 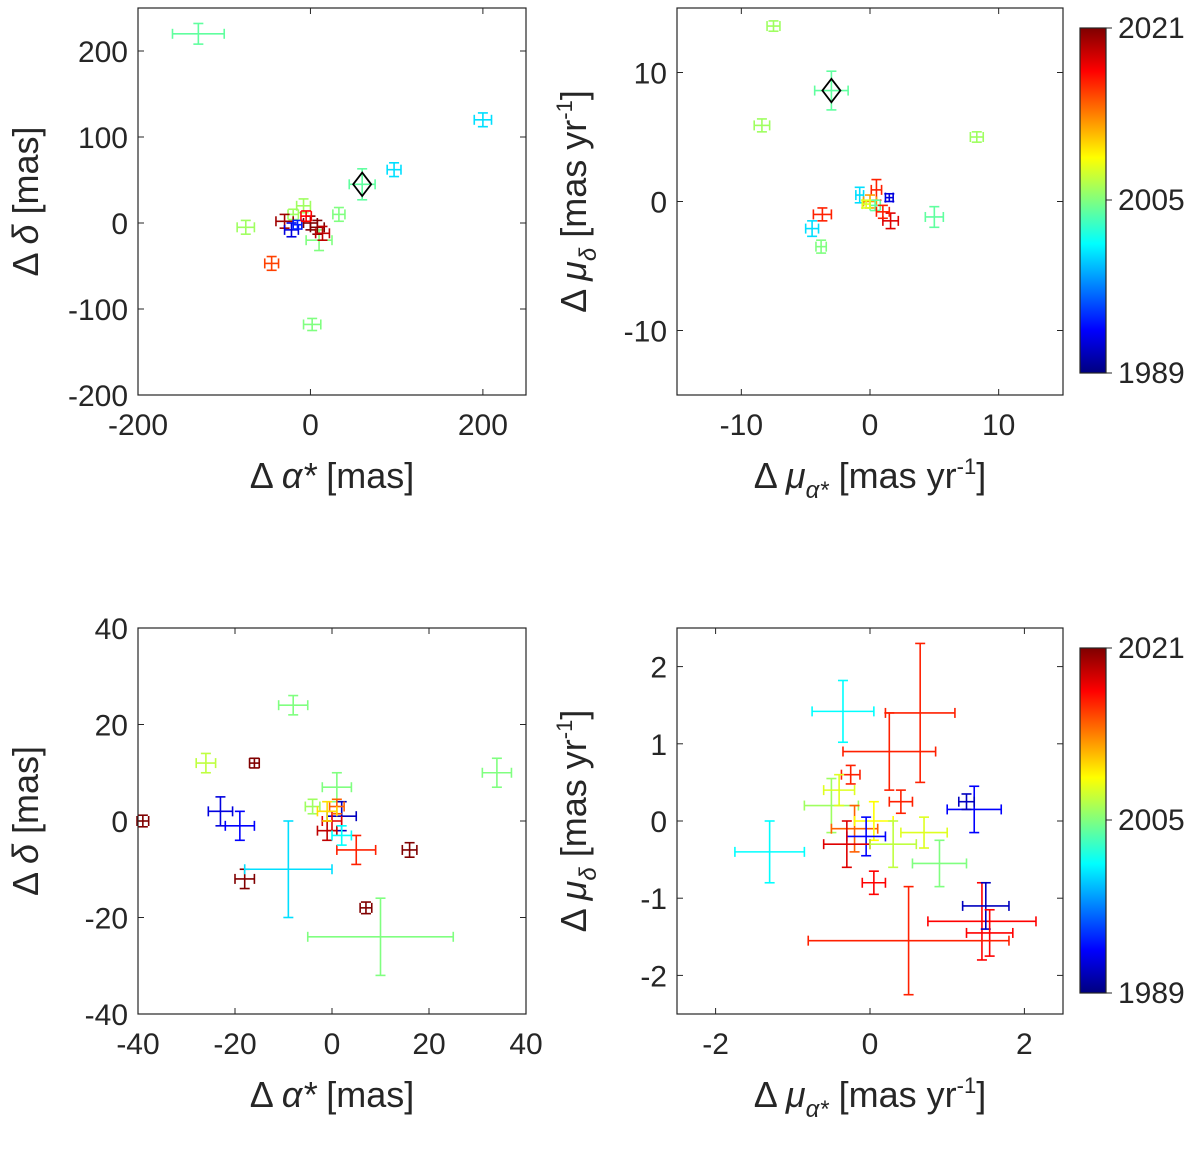 What do you see at coordinates (715, 1044) in the screenshot?
I see `x-tick-label: -2` at bounding box center [715, 1044].